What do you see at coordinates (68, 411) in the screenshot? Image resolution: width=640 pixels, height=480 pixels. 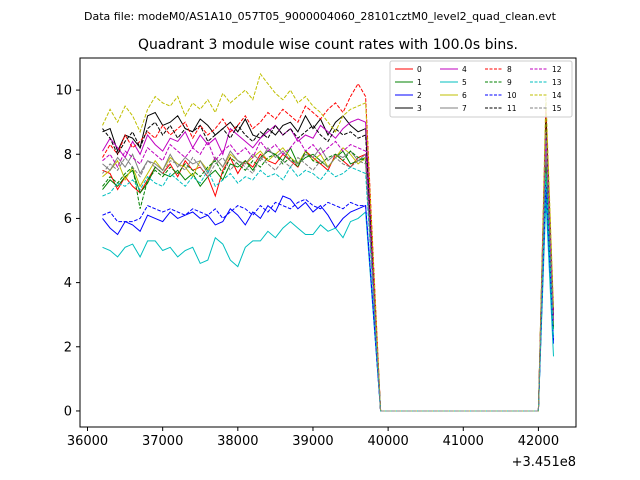 I see `y-tick-label: 0` at bounding box center [68, 411].